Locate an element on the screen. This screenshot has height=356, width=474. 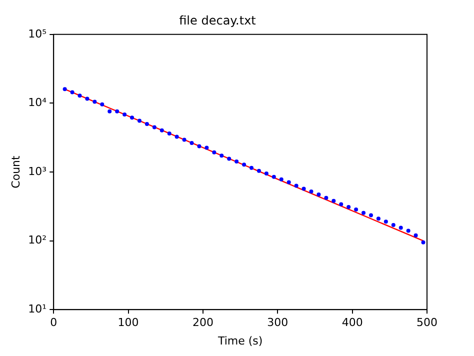
x-tick-label: 500 is located at coordinates (427, 323).